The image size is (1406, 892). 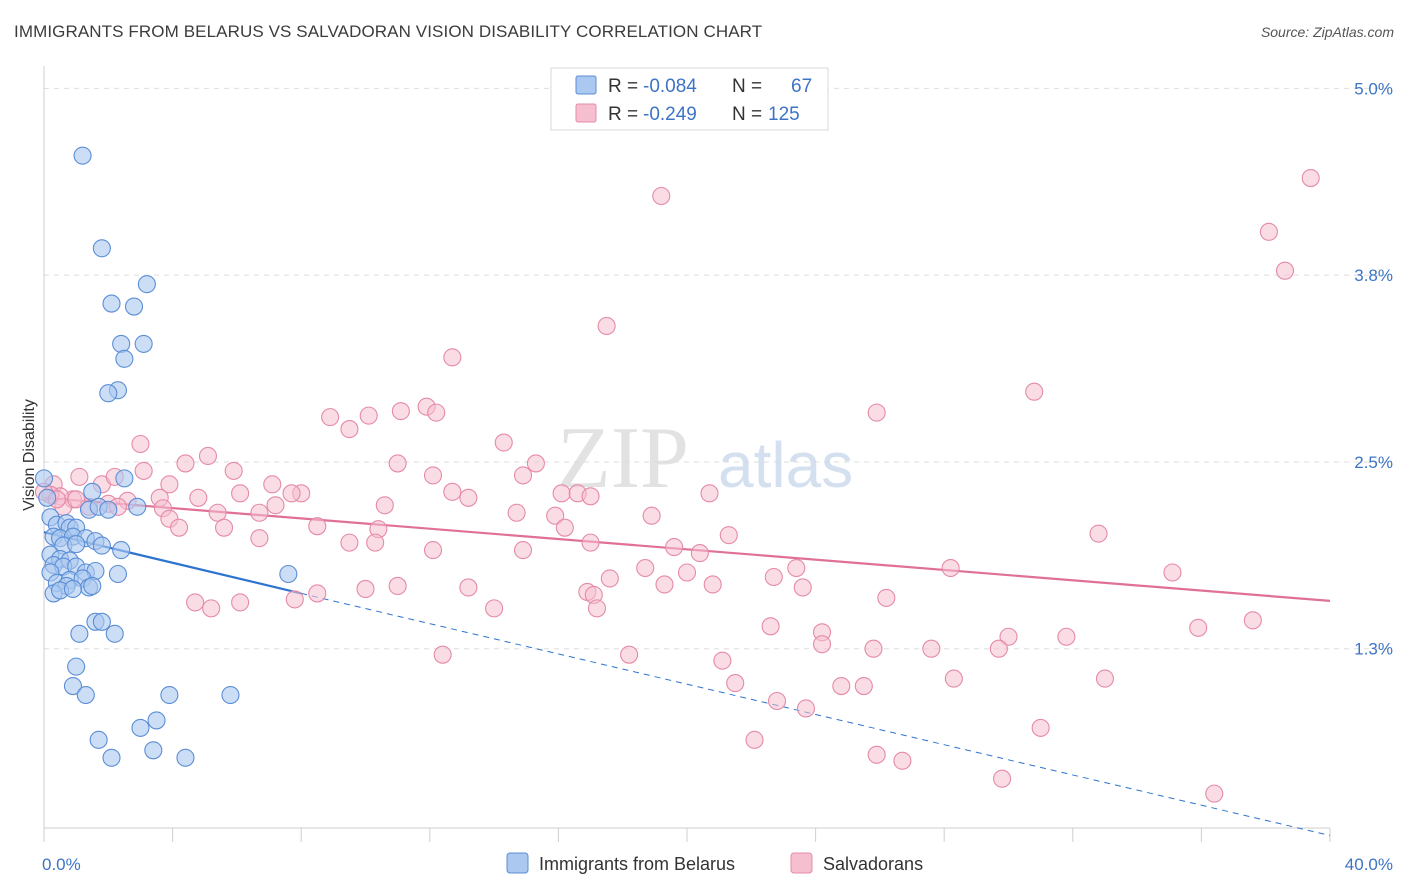 I want to click on legend-swatch-belarus, so click(x=517, y=863).